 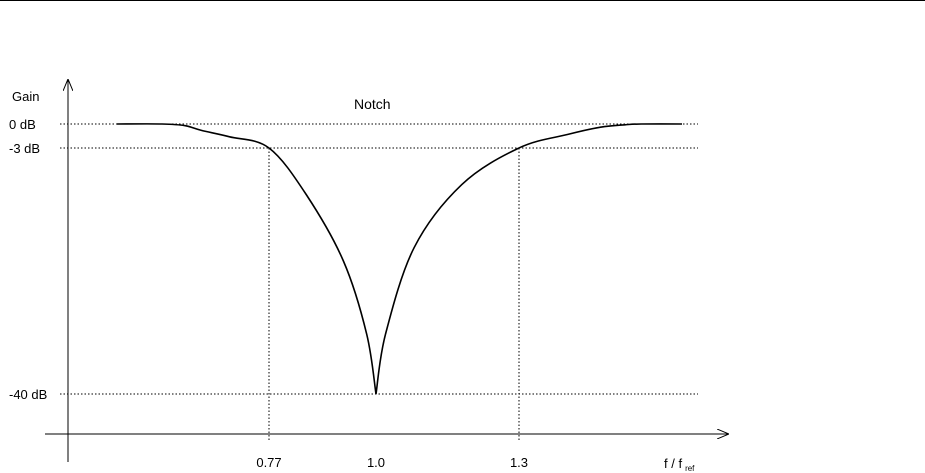 I want to click on y-tick-label: -3 dB, so click(x=24, y=148).